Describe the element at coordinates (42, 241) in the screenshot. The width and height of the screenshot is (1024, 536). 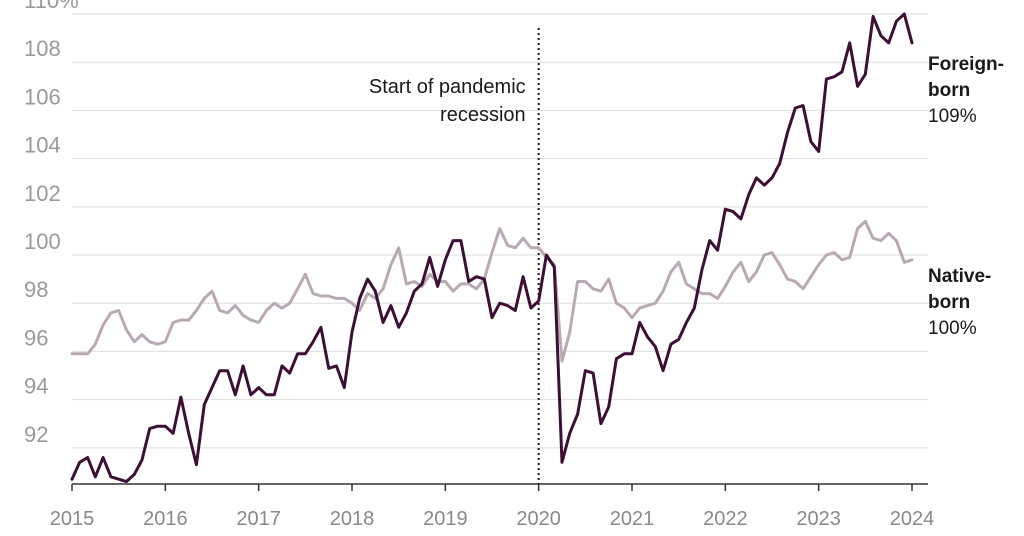
I see `y-tick-label: 100` at that location.